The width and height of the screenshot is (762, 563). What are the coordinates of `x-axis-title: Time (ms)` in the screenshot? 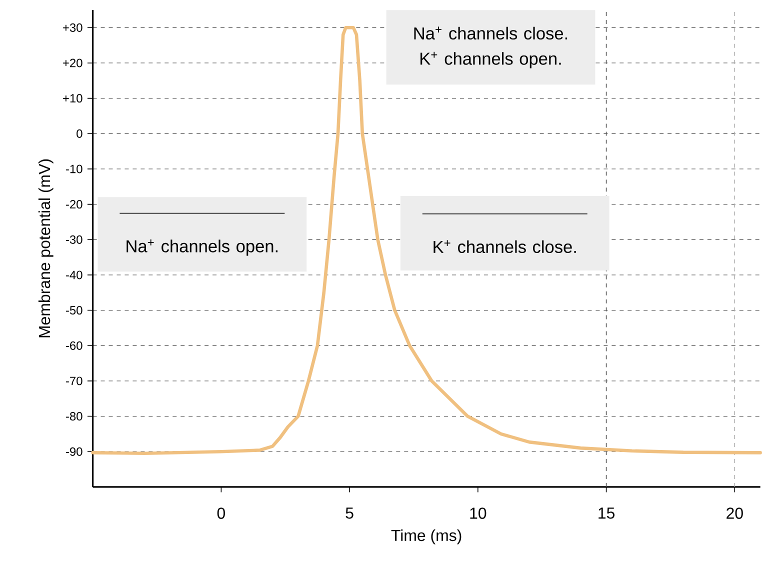 It's located at (426, 536).